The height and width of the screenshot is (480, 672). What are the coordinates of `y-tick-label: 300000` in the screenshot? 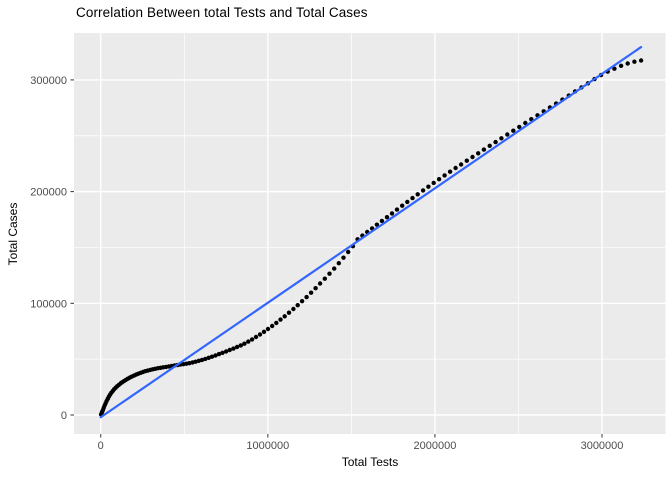 It's located at (48, 81).